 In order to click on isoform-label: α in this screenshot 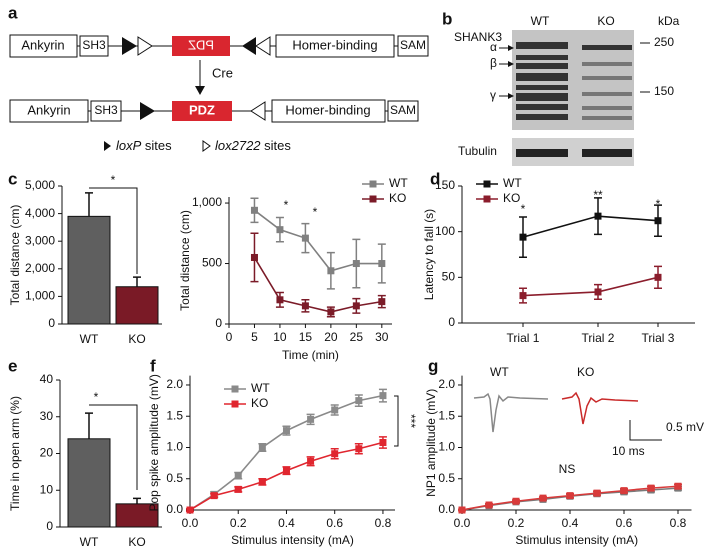, I will do `click(493, 47)`.